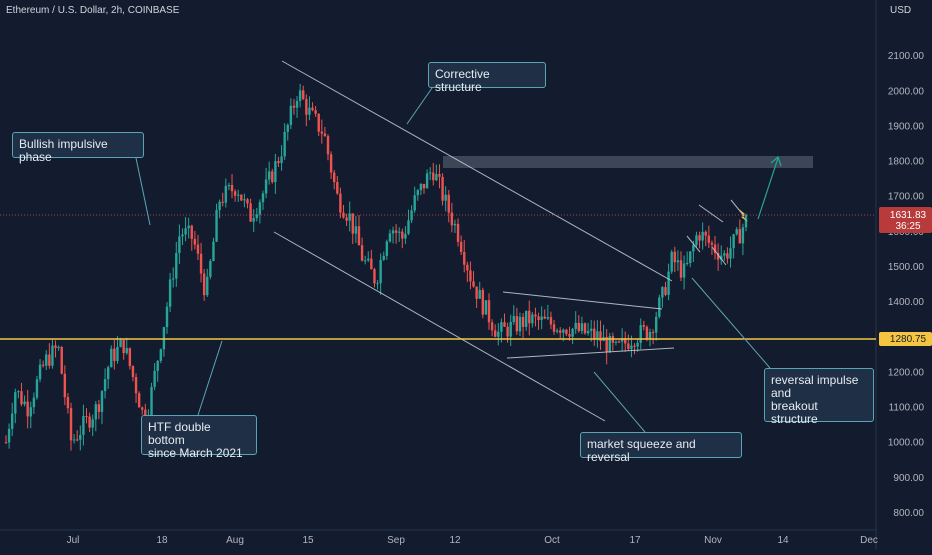 This screenshot has width=932, height=555. What do you see at coordinates (487, 78) in the screenshot?
I see `callout-corrective: Corrective structure` at bounding box center [487, 78].